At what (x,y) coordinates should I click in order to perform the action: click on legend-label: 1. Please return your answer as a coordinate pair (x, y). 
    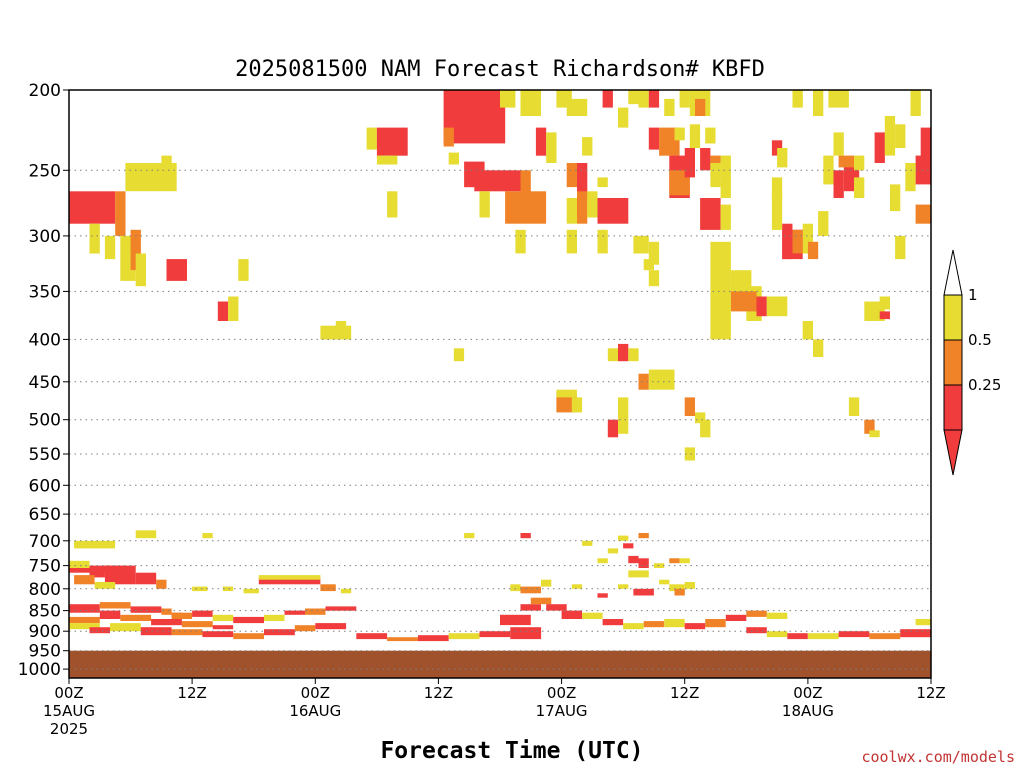
    Looking at the image, I should click on (973, 295).